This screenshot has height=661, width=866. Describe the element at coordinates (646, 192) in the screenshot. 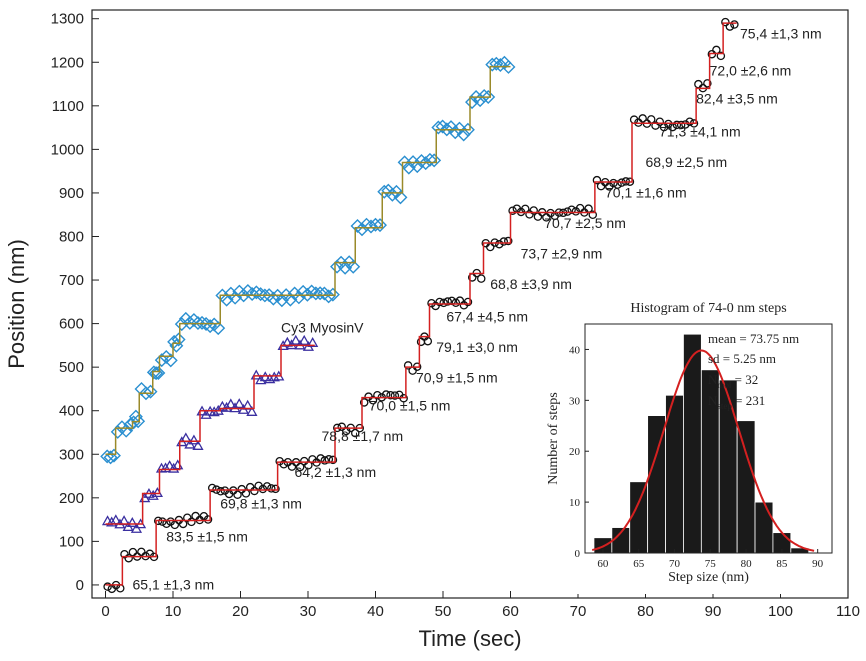

I see `step-annotation-12: 70,1 ±1,6 nm` at that location.